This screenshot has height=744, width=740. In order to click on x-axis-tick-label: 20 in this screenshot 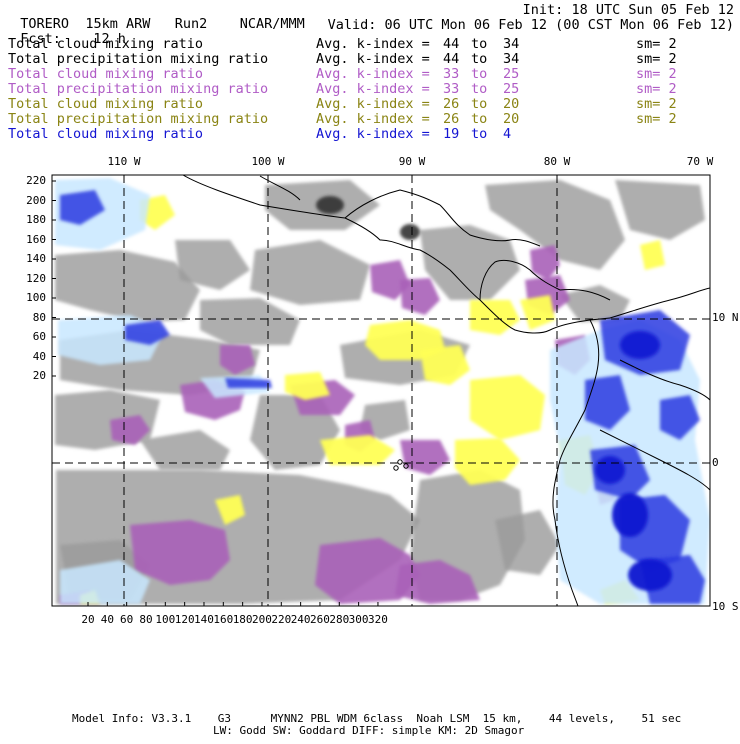, I will do `click(88, 619)`.